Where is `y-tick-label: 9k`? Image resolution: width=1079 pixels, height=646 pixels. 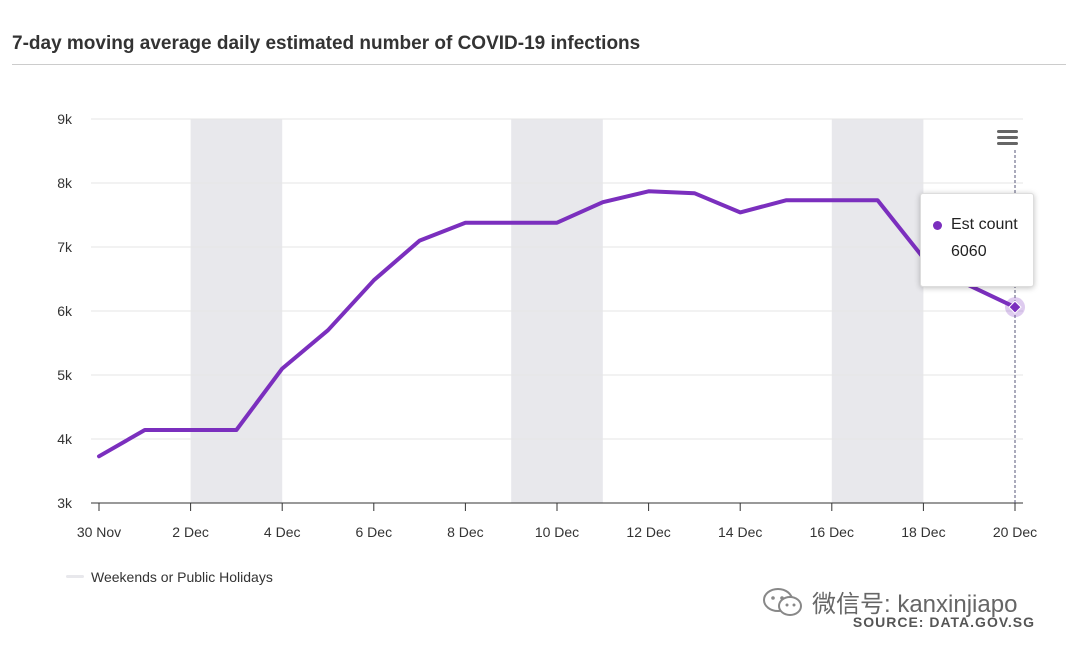
y-tick-label: 9k is located at coordinates (65, 119).